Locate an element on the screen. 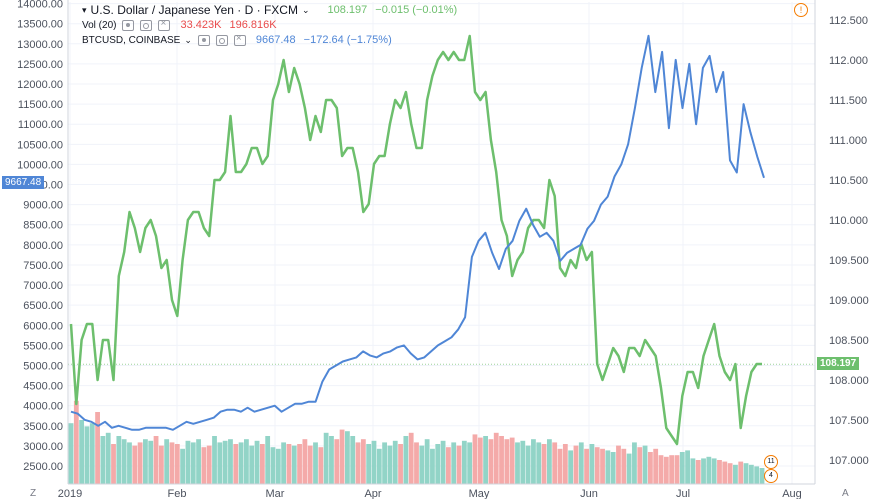 This screenshot has width=874, height=499. event-badge-icon: 4 is located at coordinates (771, 476).